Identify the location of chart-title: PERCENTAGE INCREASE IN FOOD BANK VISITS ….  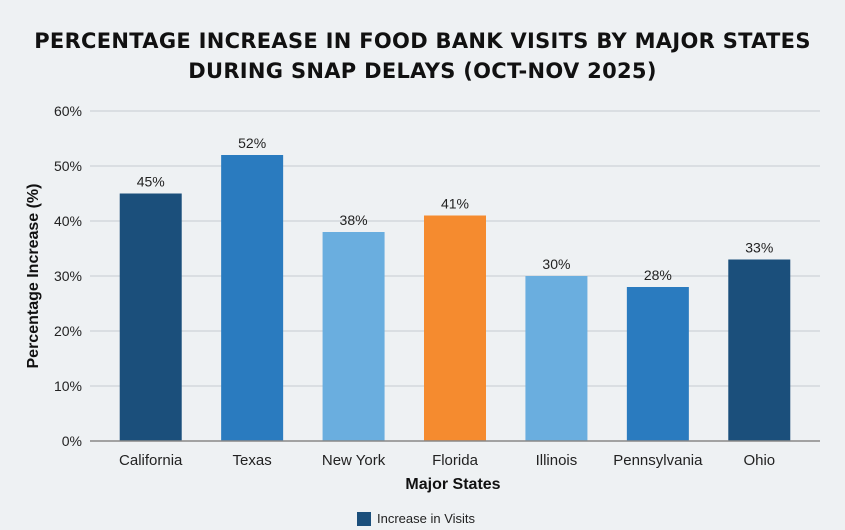
(422, 56).